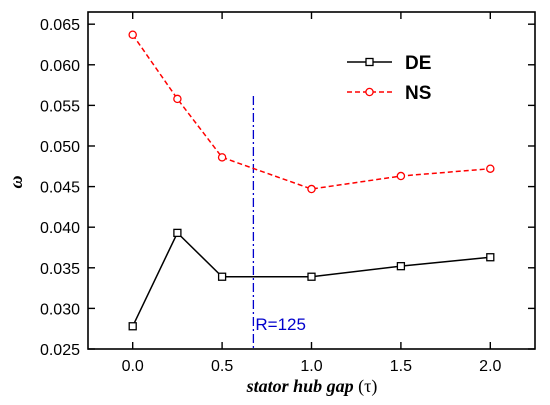 The image size is (550, 405). I want to click on x-tick-label: 1.0, so click(311, 366).